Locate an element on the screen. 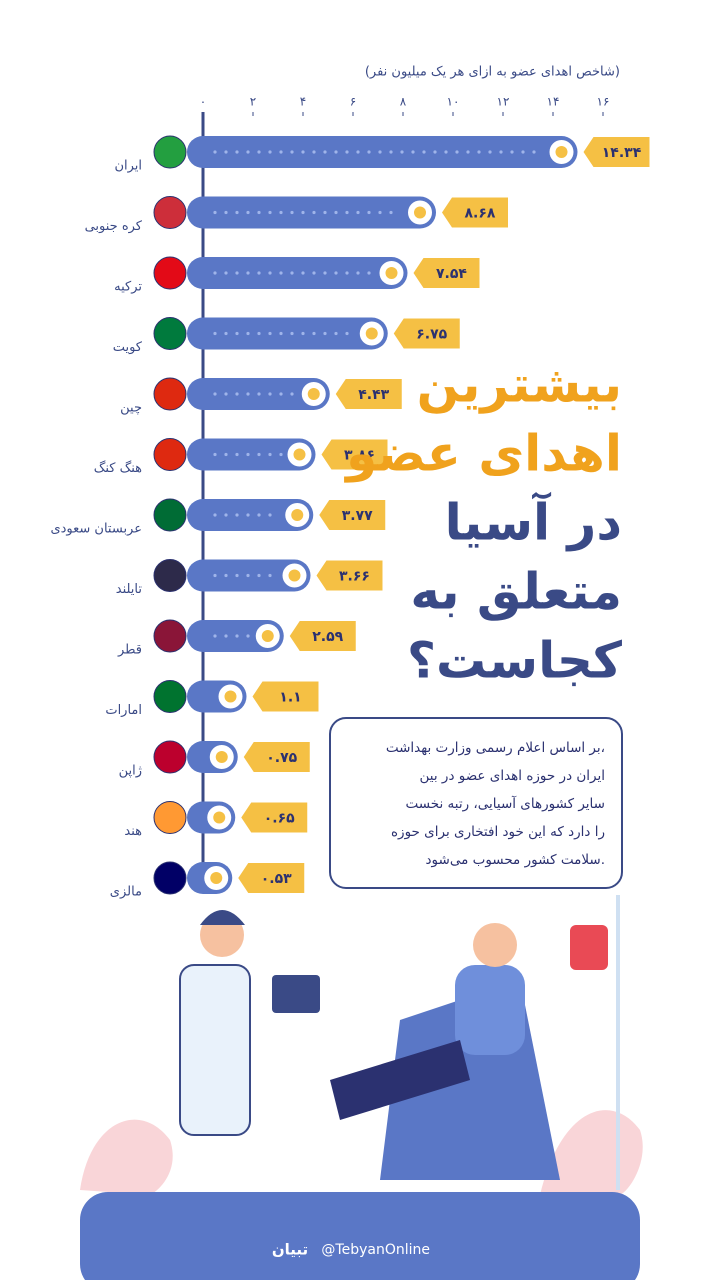 The width and height of the screenshot is (719, 1280). category-label: چین is located at coordinates (131, 408).